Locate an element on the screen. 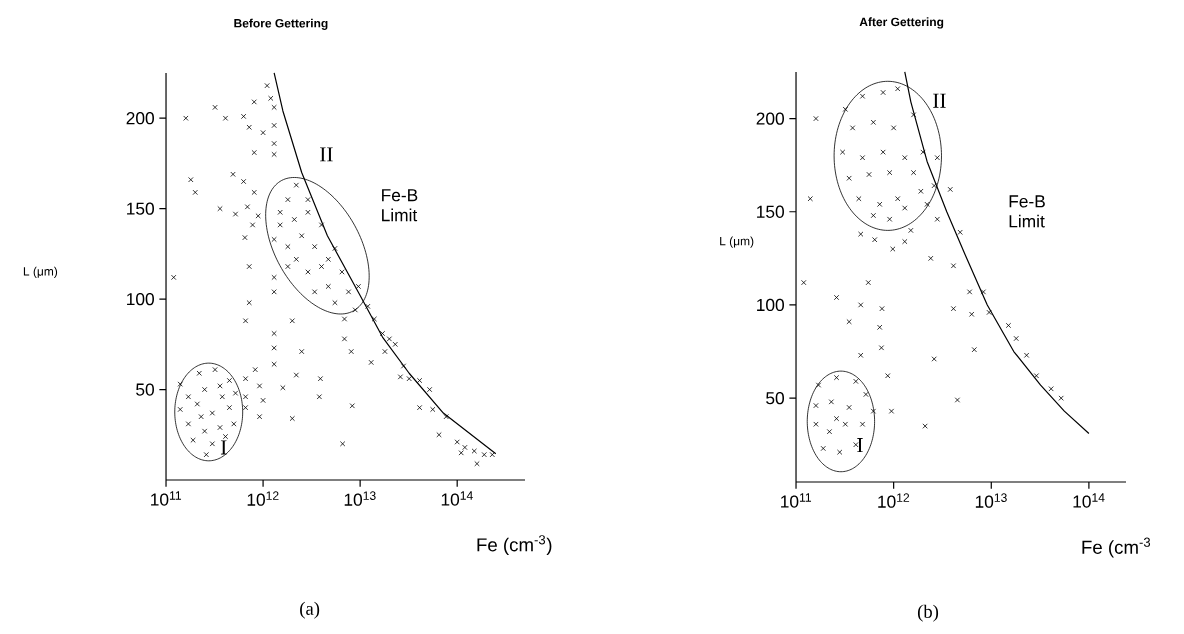 The width and height of the screenshot is (1184, 634). text: (b) is located at coordinates (928, 613).